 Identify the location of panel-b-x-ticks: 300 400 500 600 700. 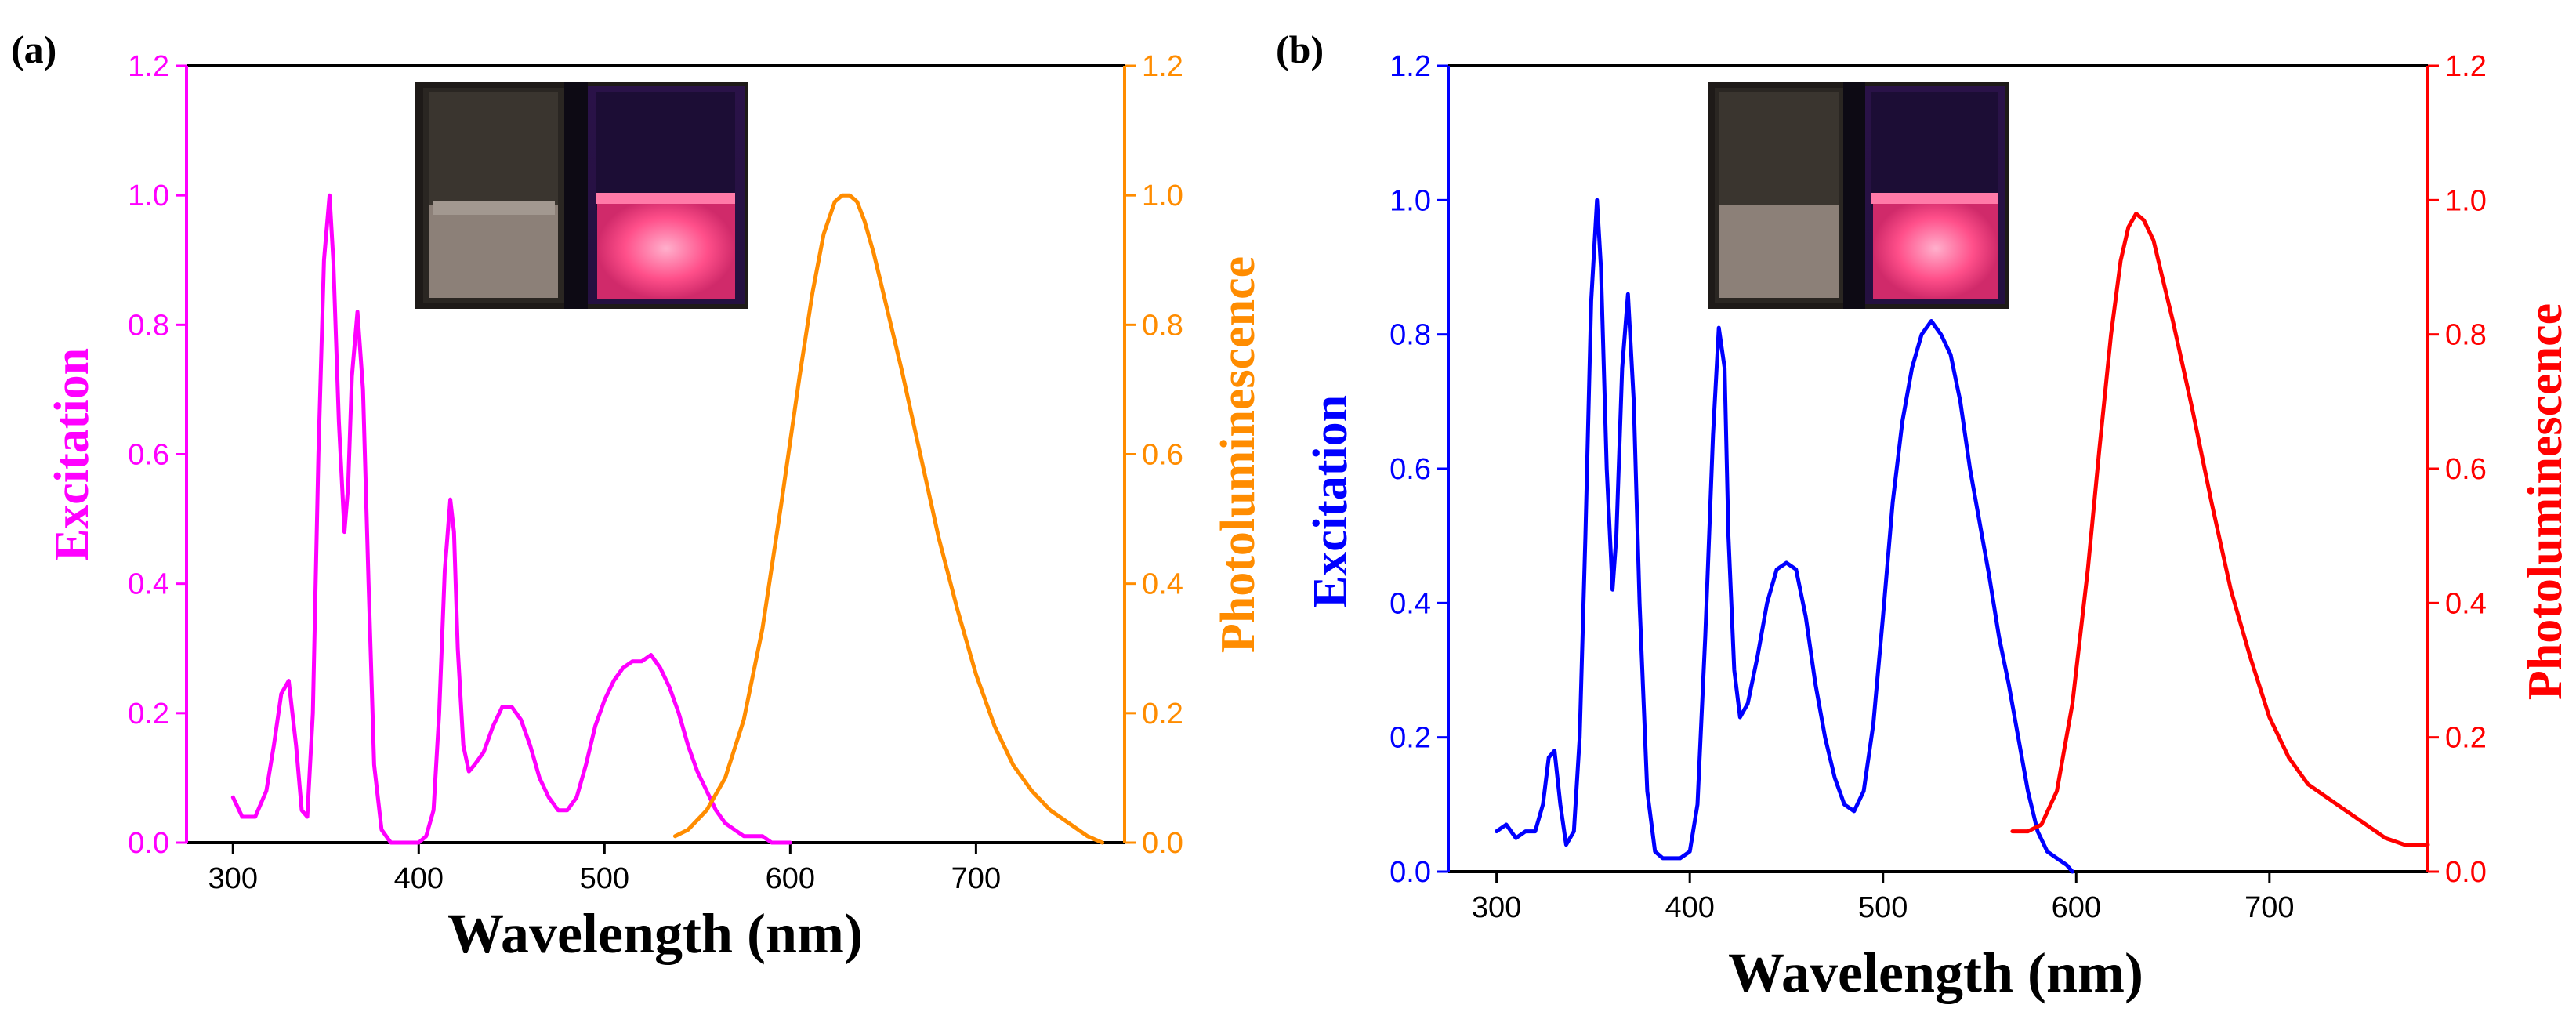
(1883, 898).